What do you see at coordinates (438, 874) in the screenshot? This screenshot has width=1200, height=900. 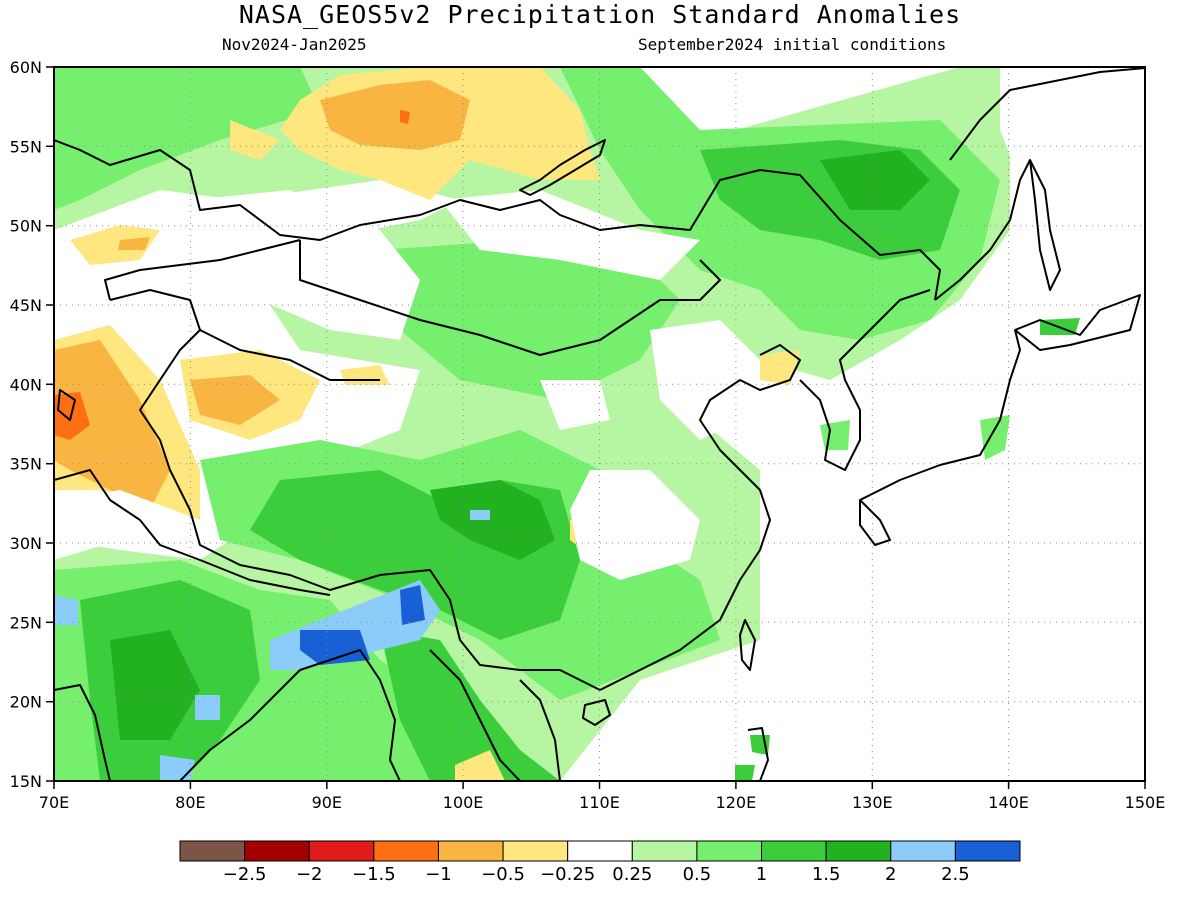 I see `colorbar-label: −1` at bounding box center [438, 874].